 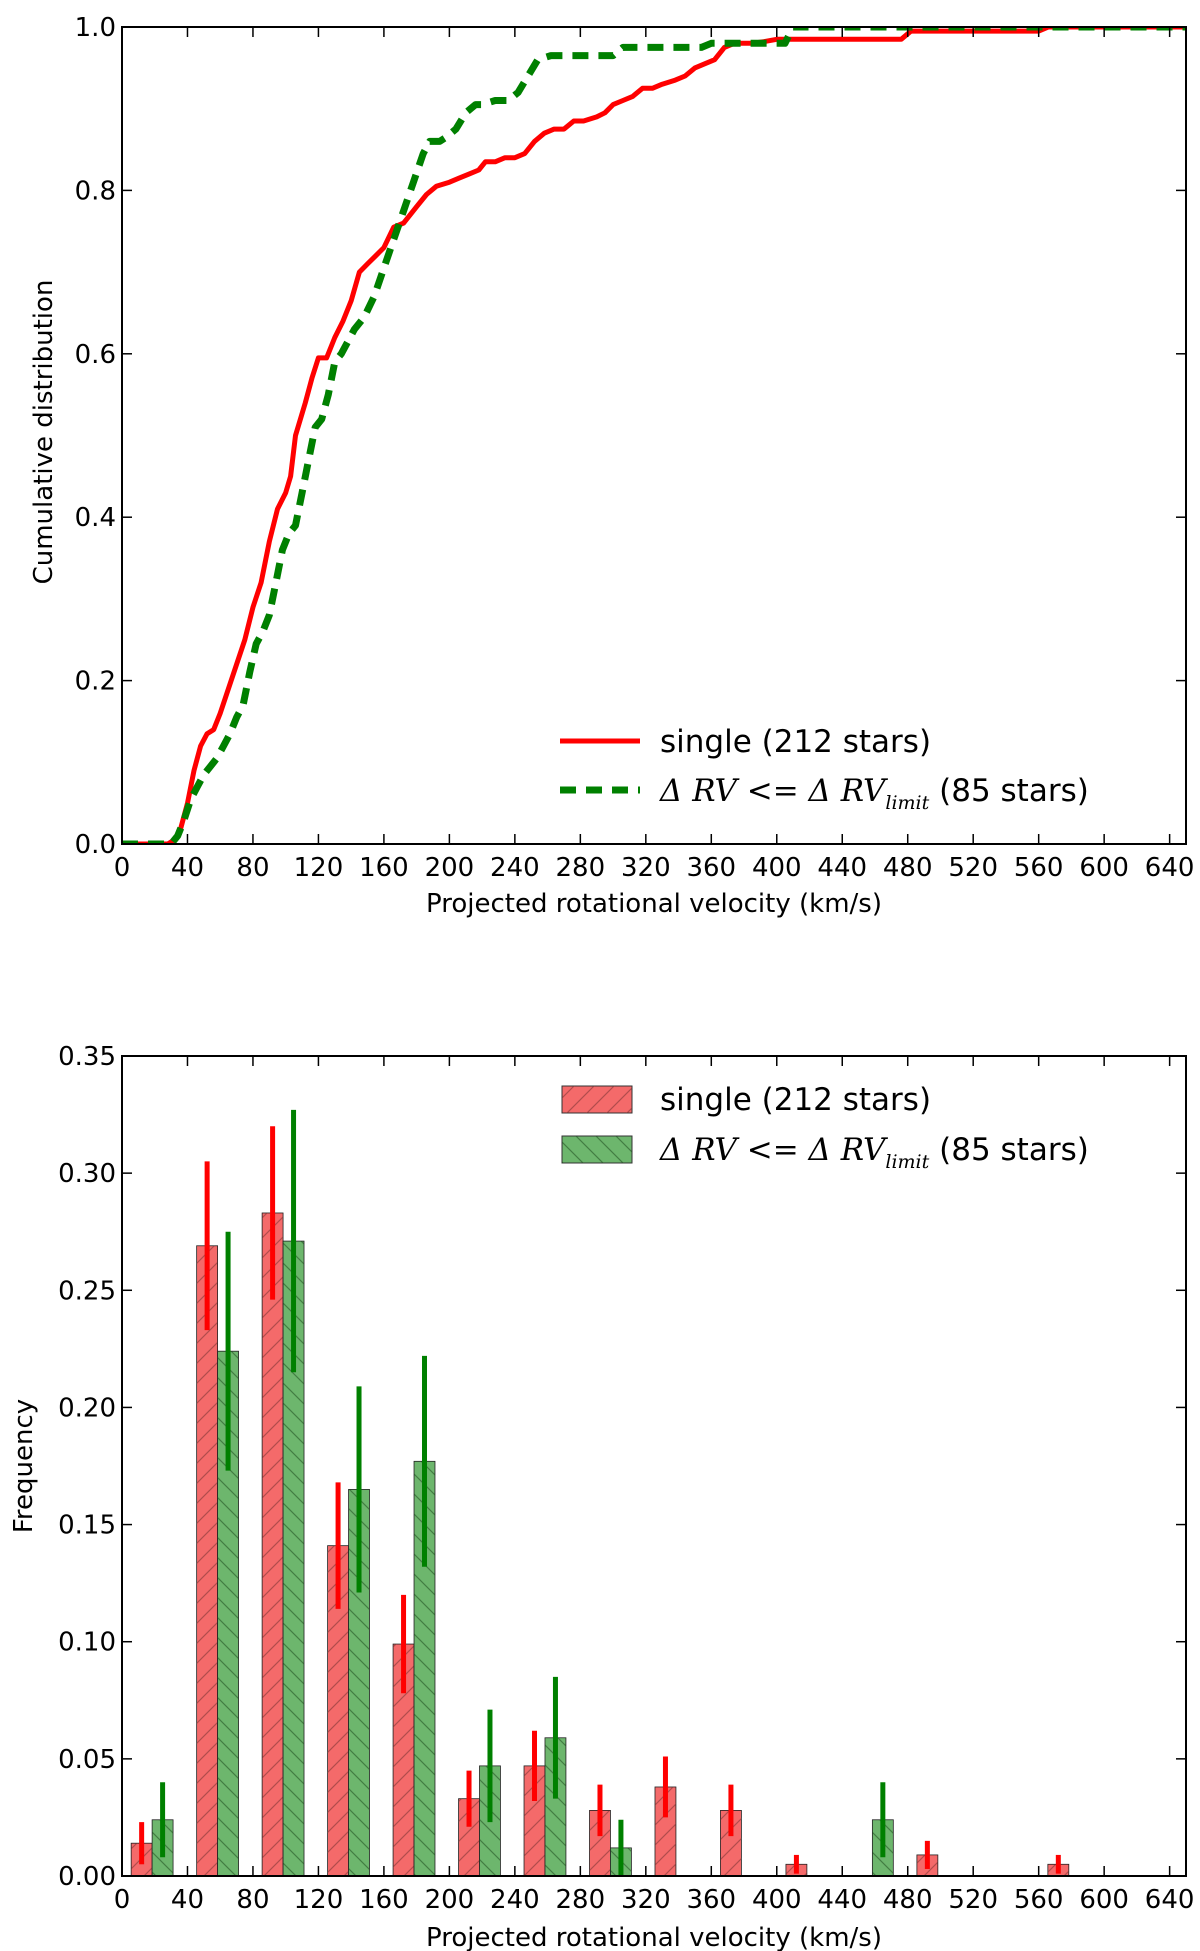 What do you see at coordinates (95, 682) in the screenshot?
I see `cdf-y-tick-label: 0.2` at bounding box center [95, 682].